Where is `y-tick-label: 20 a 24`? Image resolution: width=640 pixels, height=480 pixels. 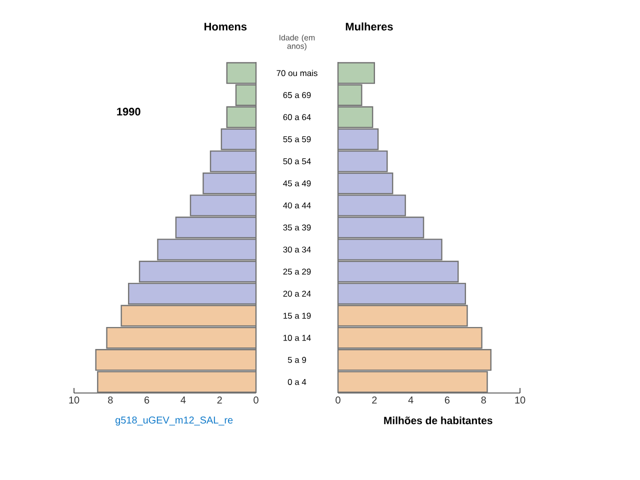 y-tick-label: 20 a 24 is located at coordinates (297, 293).